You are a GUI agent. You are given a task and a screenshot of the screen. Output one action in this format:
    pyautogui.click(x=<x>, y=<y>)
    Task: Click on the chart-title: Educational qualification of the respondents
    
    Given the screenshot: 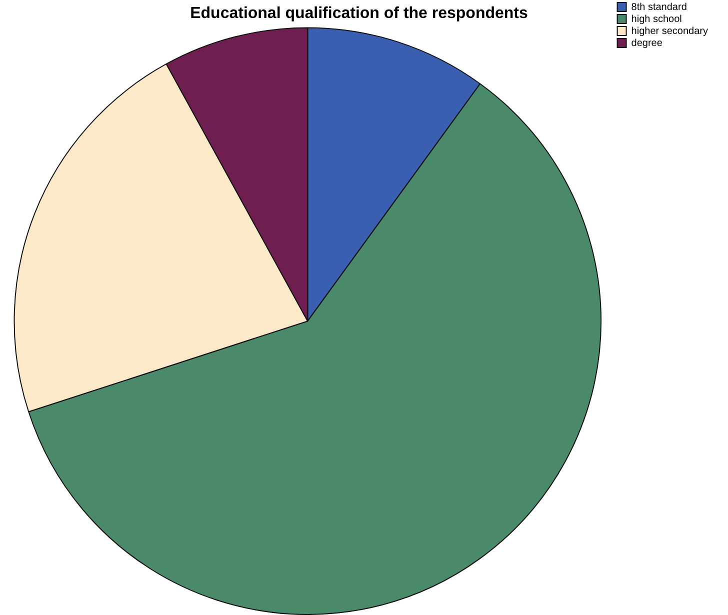 What is the action you would take?
    pyautogui.click(x=359, y=13)
    